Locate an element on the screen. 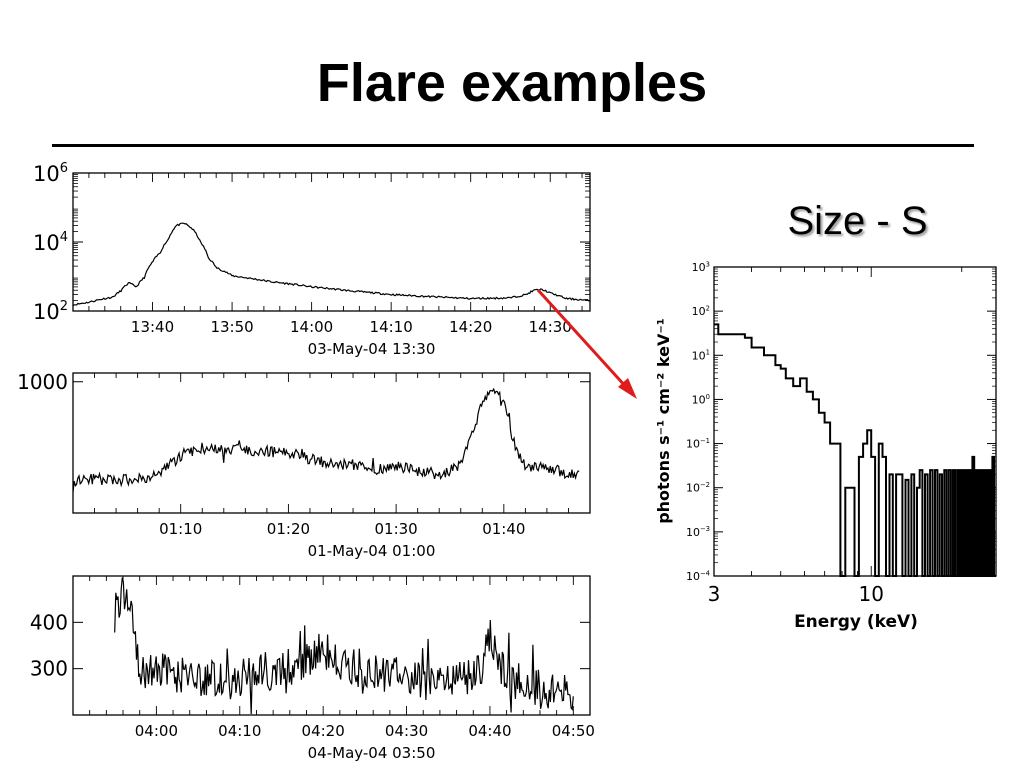 The height and width of the screenshot is (768, 1024). x-axis-label: Energy (keV) is located at coordinates (856, 622).